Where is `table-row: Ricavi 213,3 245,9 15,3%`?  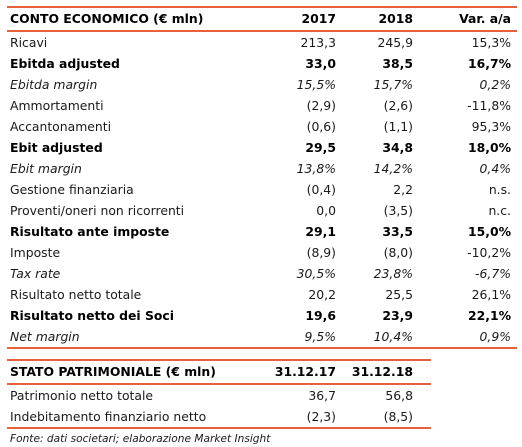
table-row: Ricavi 213,3 245,9 15,3% is located at coordinates (262, 42).